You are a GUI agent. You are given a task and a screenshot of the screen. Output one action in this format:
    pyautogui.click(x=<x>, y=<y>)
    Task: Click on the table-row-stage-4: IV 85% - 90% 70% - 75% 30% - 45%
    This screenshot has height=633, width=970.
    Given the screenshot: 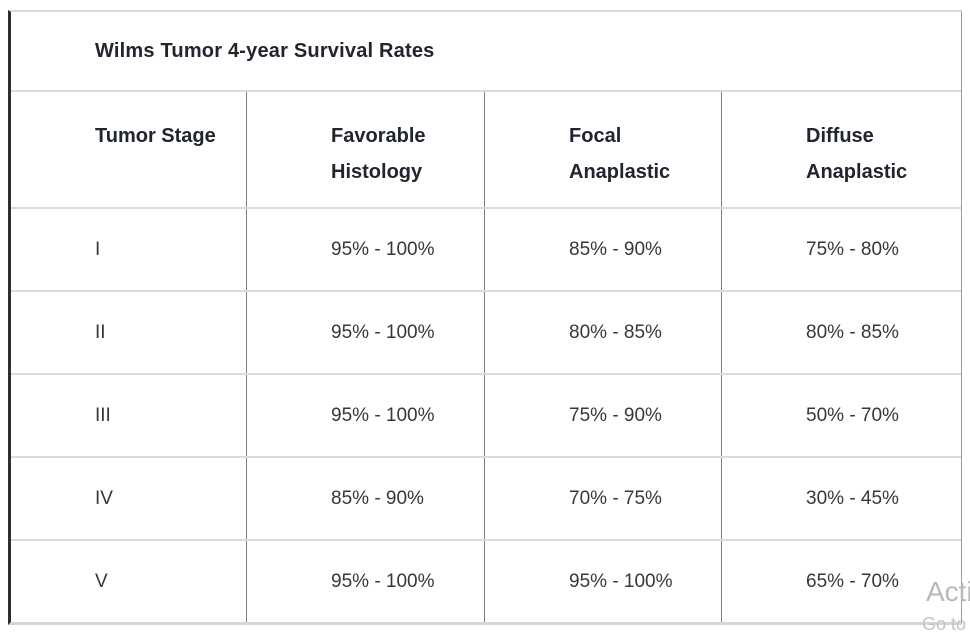 What is the action you would take?
    pyautogui.click(x=486, y=497)
    